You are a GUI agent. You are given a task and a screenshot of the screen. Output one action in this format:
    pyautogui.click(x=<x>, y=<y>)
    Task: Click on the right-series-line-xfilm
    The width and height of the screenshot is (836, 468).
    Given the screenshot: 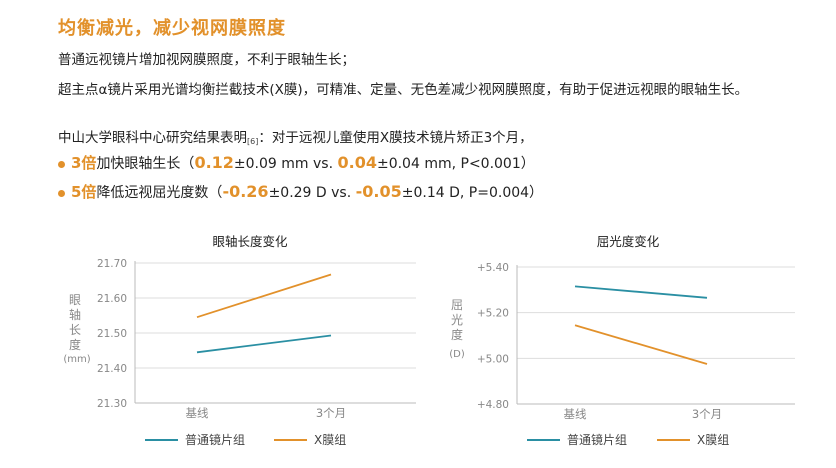 What is the action you would take?
    pyautogui.click(x=641, y=344)
    